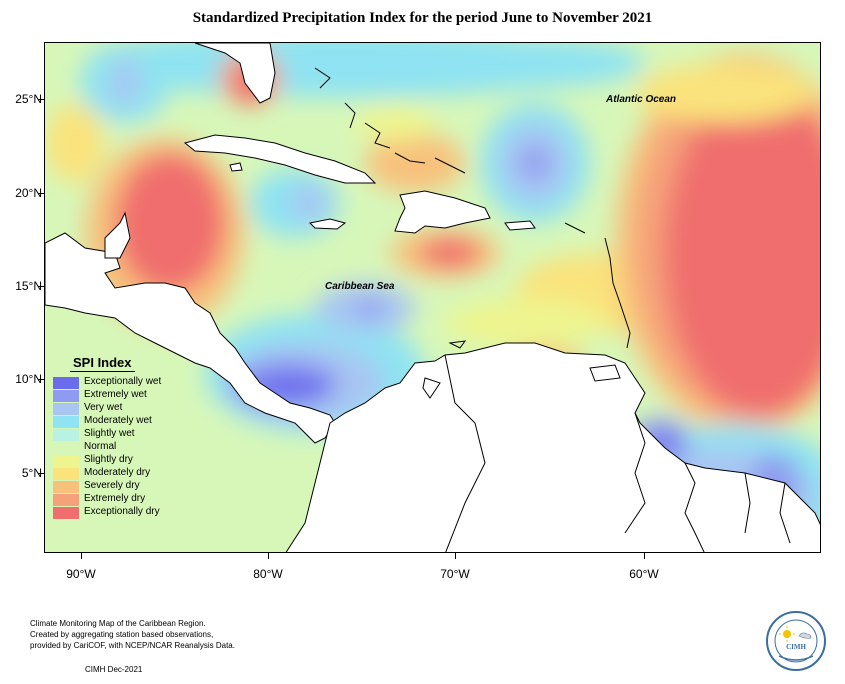  I want to click on legend-label: Very wet, so click(103, 407).